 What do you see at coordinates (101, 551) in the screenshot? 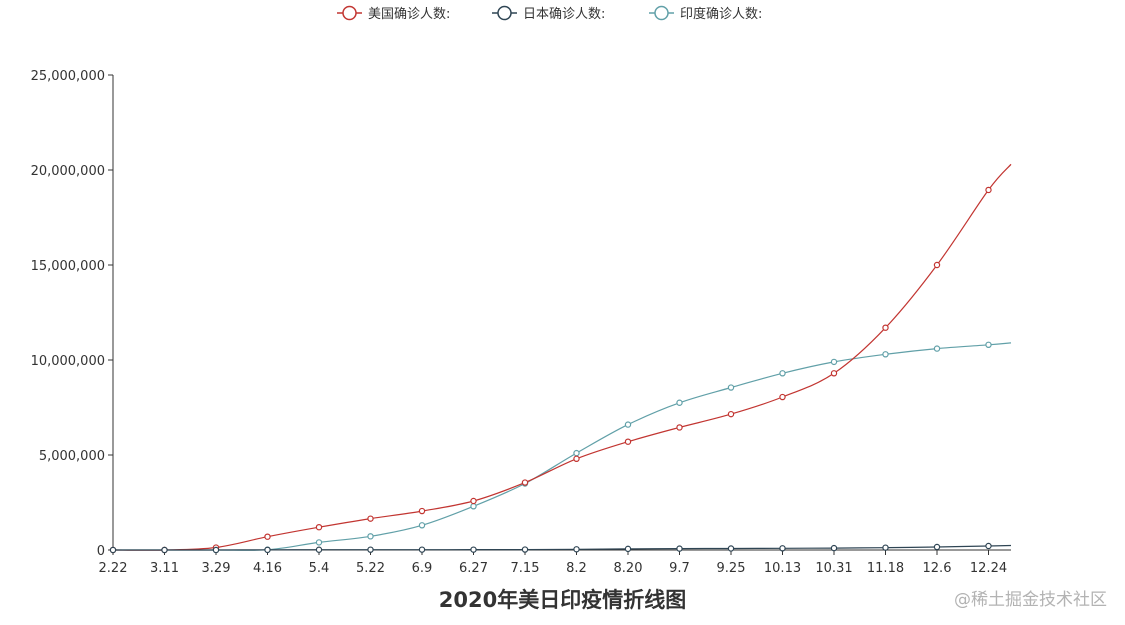
I see `y-tick-label: 0` at bounding box center [101, 551].